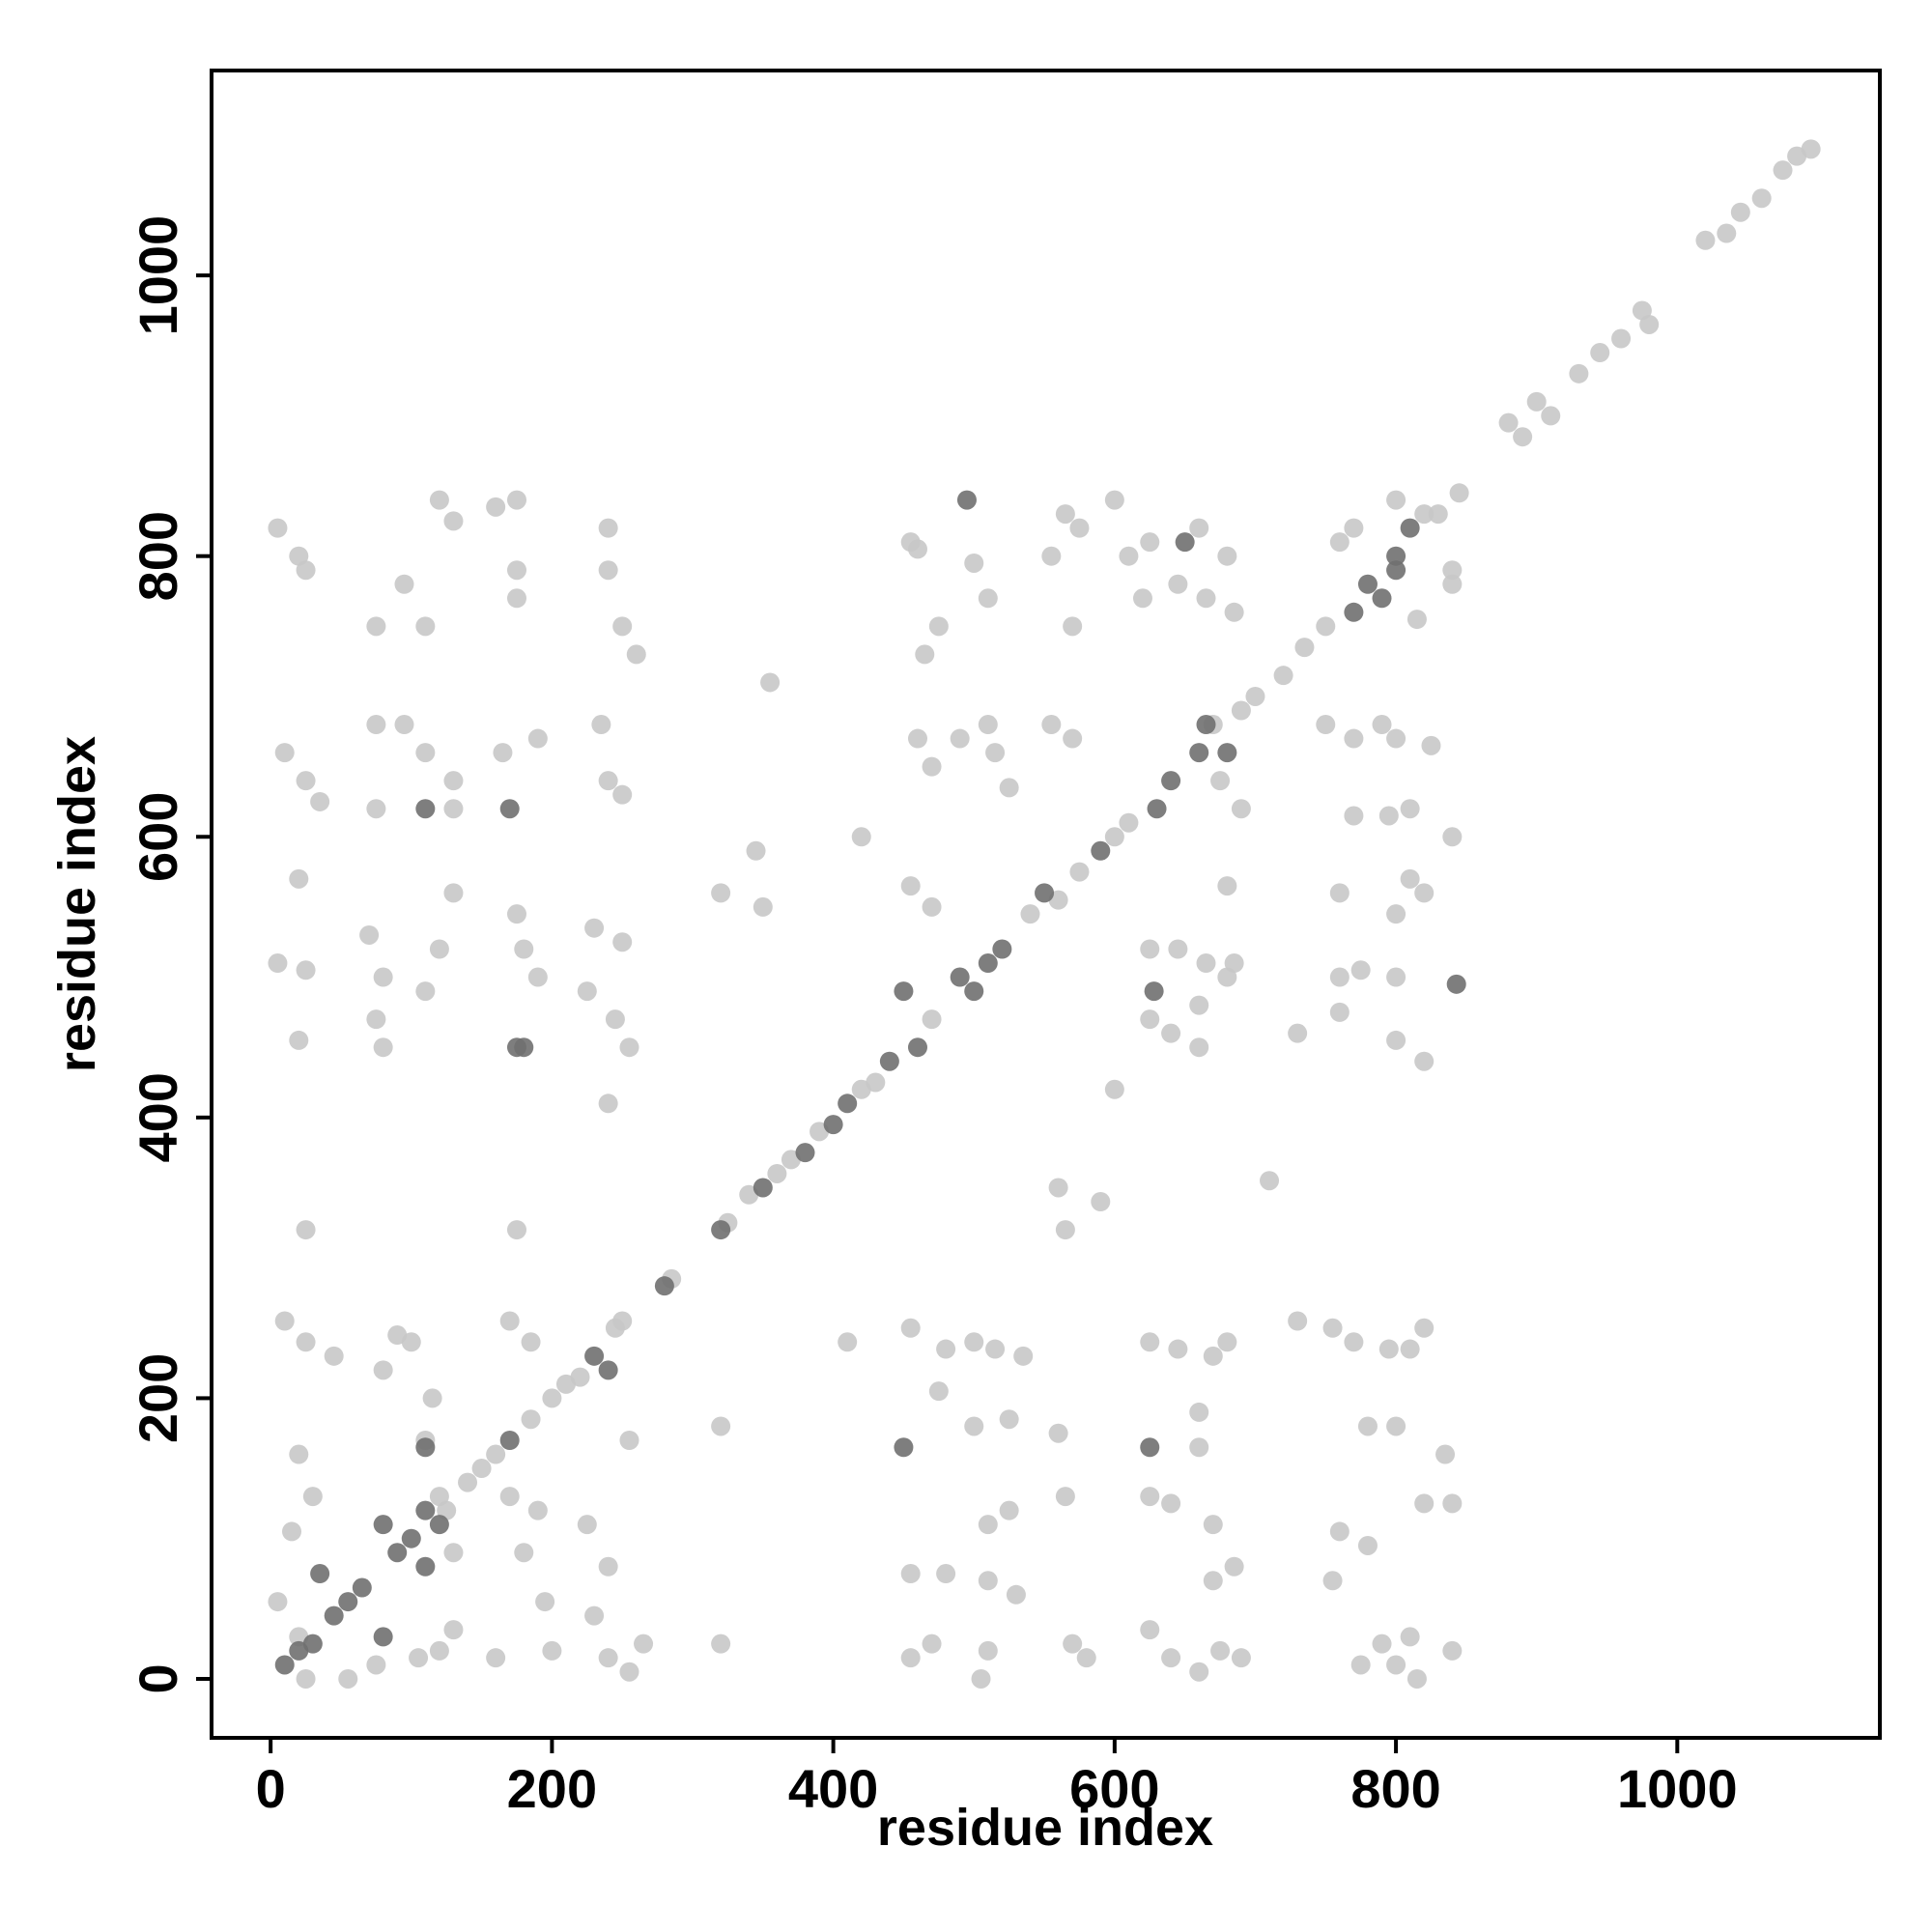  Describe the element at coordinates (158, 275) in the screenshot. I see `y-tick-label: 1000` at that location.